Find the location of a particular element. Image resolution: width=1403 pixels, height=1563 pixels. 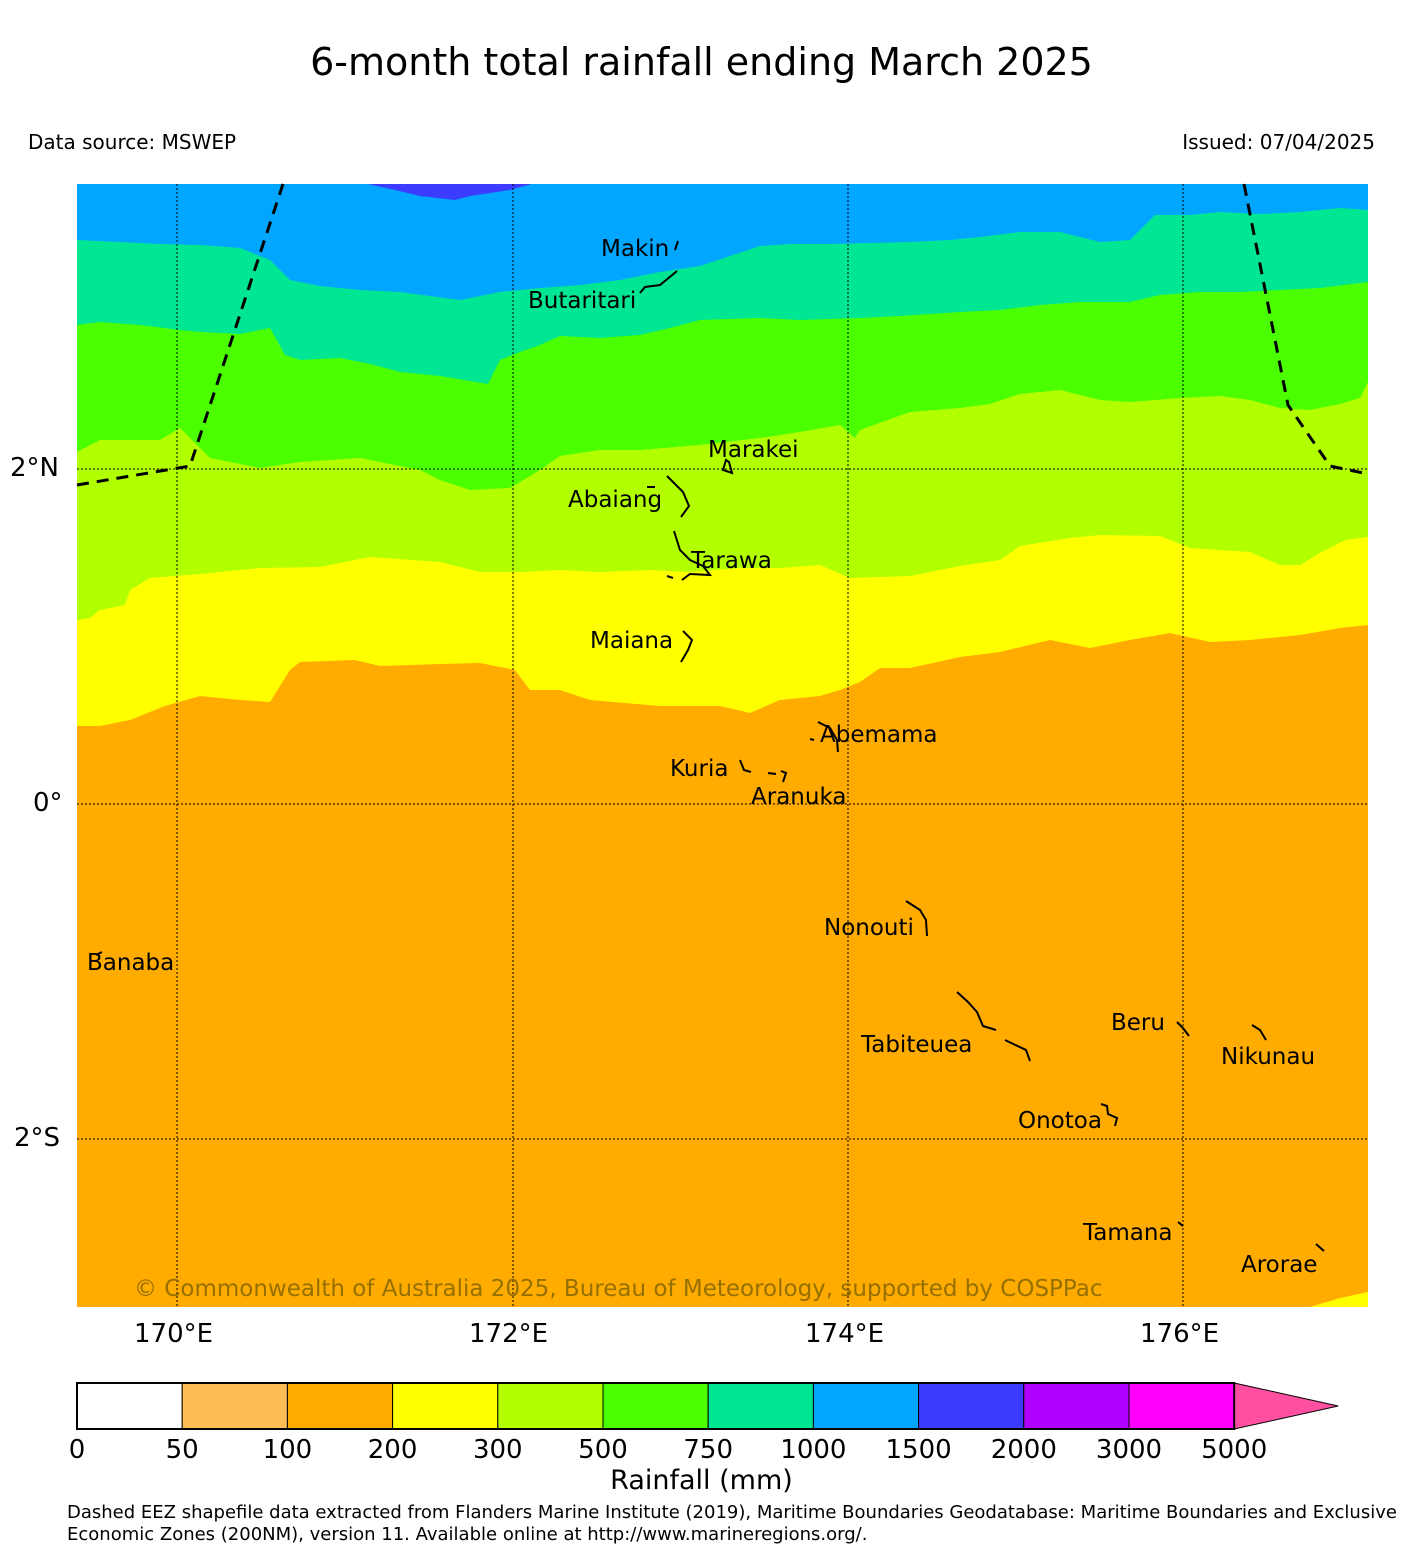

page-title: 6-month total rainfall ending March 2025 is located at coordinates (701, 62).